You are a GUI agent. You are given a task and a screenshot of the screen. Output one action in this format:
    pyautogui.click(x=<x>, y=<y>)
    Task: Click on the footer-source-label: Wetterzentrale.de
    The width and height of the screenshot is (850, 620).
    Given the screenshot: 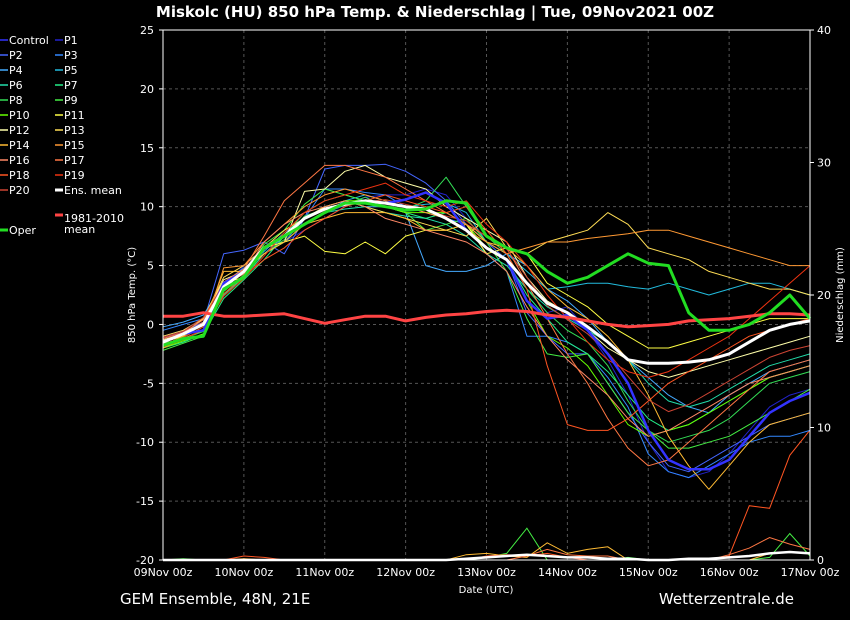 What is the action you would take?
    pyautogui.click(x=726, y=599)
    